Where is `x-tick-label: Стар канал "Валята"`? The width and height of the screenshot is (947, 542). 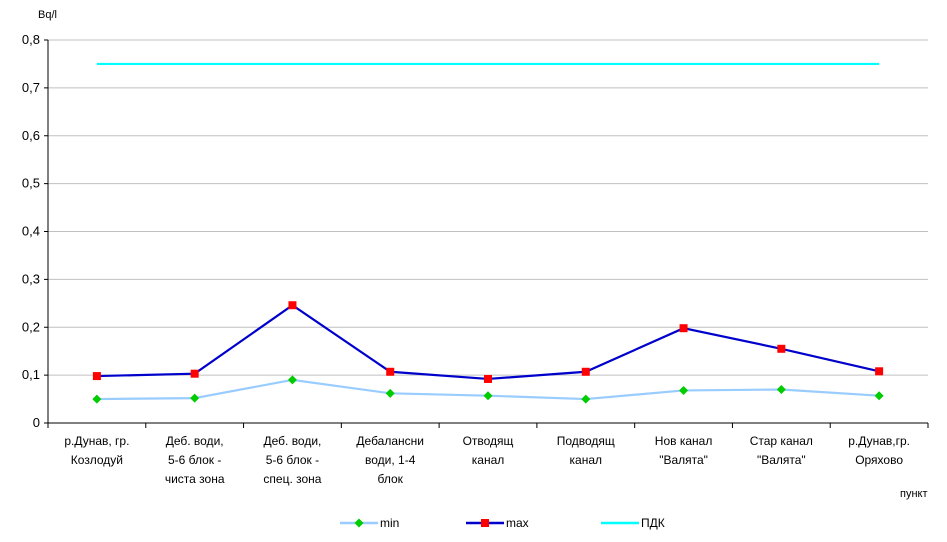
x-tick-label: Стар канал "Валята" is located at coordinates (781, 450).